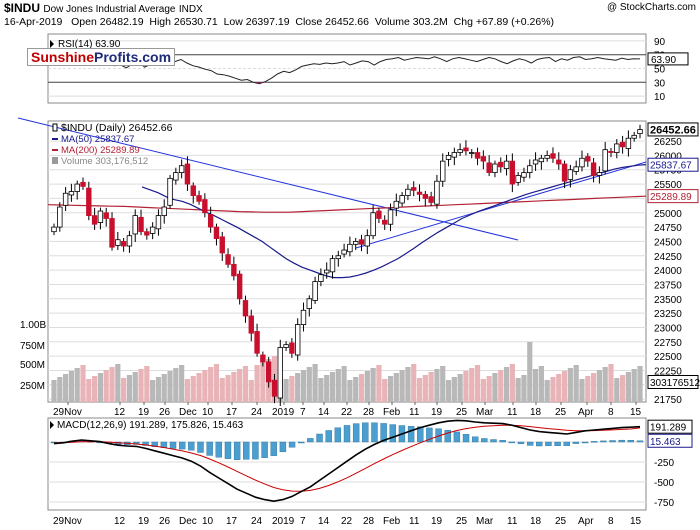 The image size is (700, 530). What do you see at coordinates (208, 412) in the screenshot?
I see `x-axis-label: 10` at bounding box center [208, 412].